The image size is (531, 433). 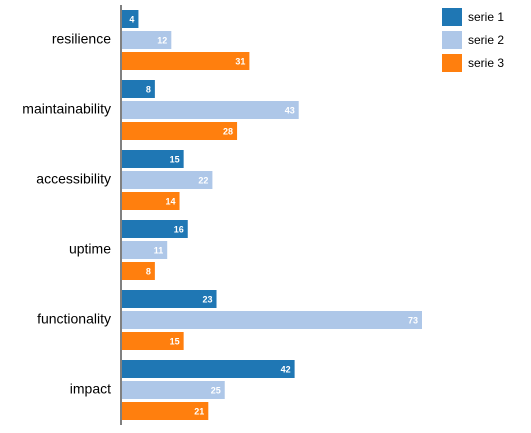 I want to click on value-label-impact-serie-3: 21, so click(x=199, y=411).